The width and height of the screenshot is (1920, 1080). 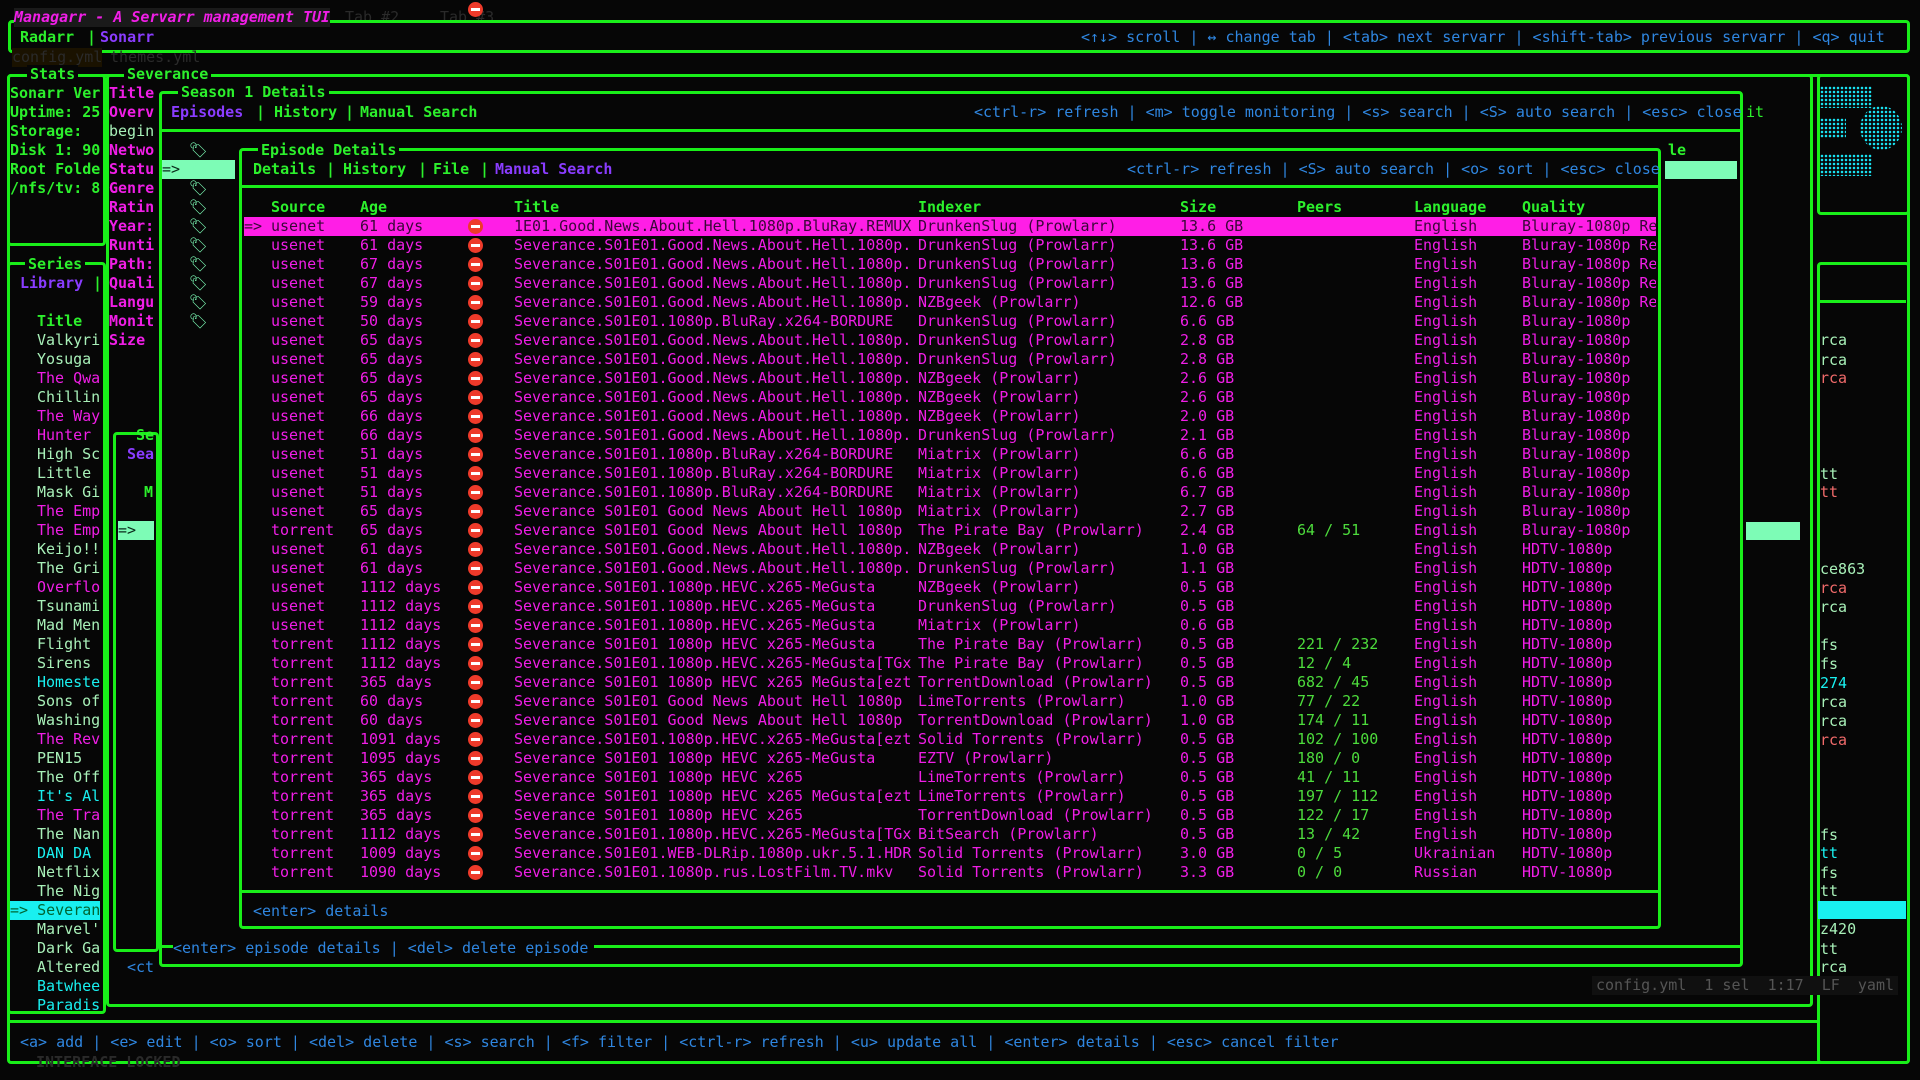 What do you see at coordinates (1829, 853) in the screenshot?
I see `right-list-item: tt` at bounding box center [1829, 853].